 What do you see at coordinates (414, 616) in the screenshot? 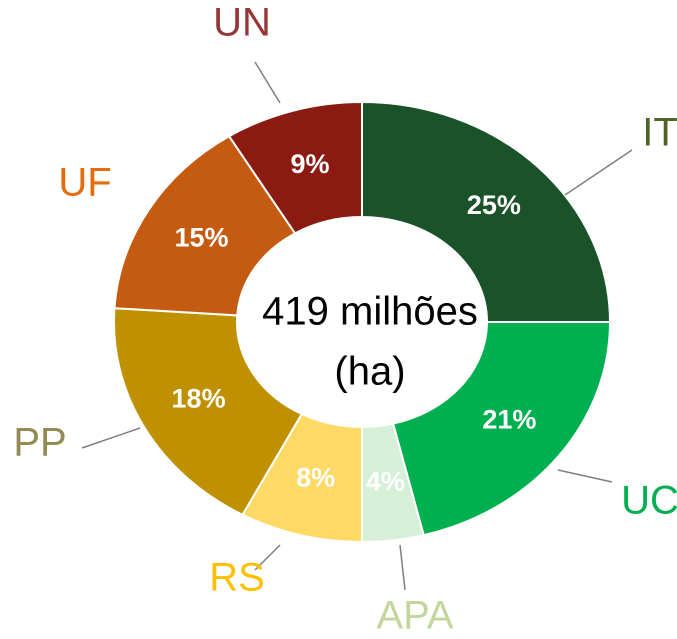
I see `category-label: APA` at bounding box center [414, 616].